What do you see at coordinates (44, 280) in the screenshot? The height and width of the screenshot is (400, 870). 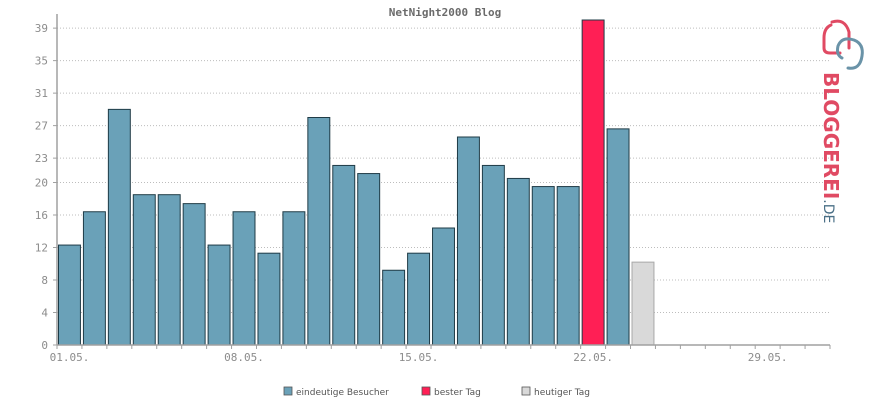 I see `y-tick-label: 8` at bounding box center [44, 280].